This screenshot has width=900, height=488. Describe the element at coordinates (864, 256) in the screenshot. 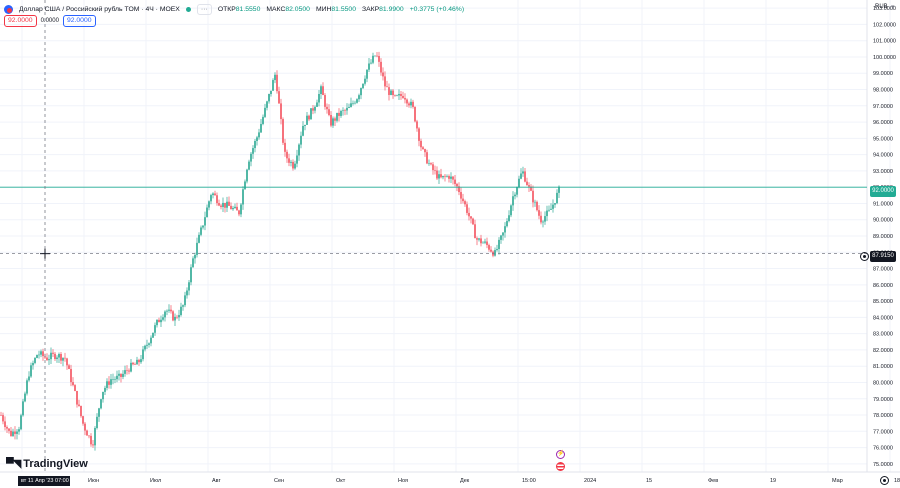

I see `crosshair-target-icon` at that location.